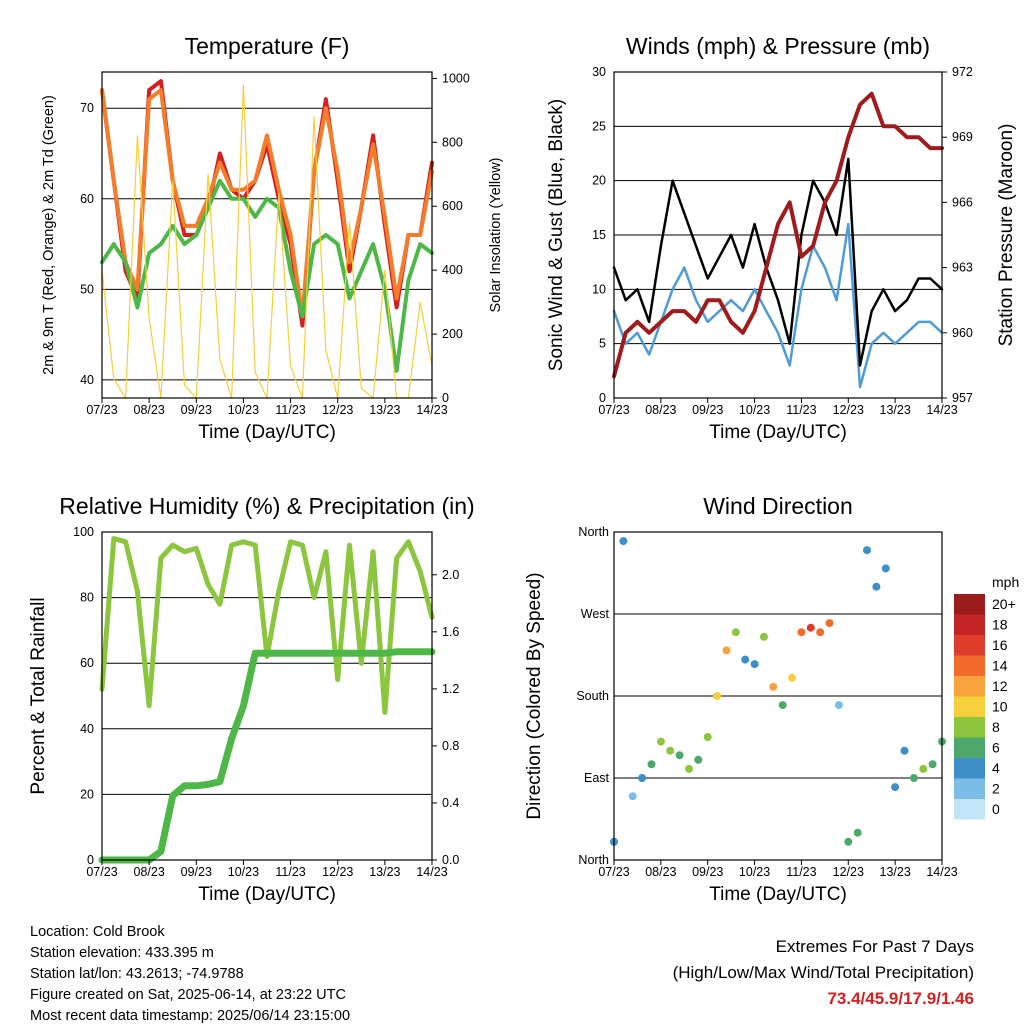 The width and height of the screenshot is (1024, 1027). I want to click on y2-tick-label: 0.4, so click(450, 803).